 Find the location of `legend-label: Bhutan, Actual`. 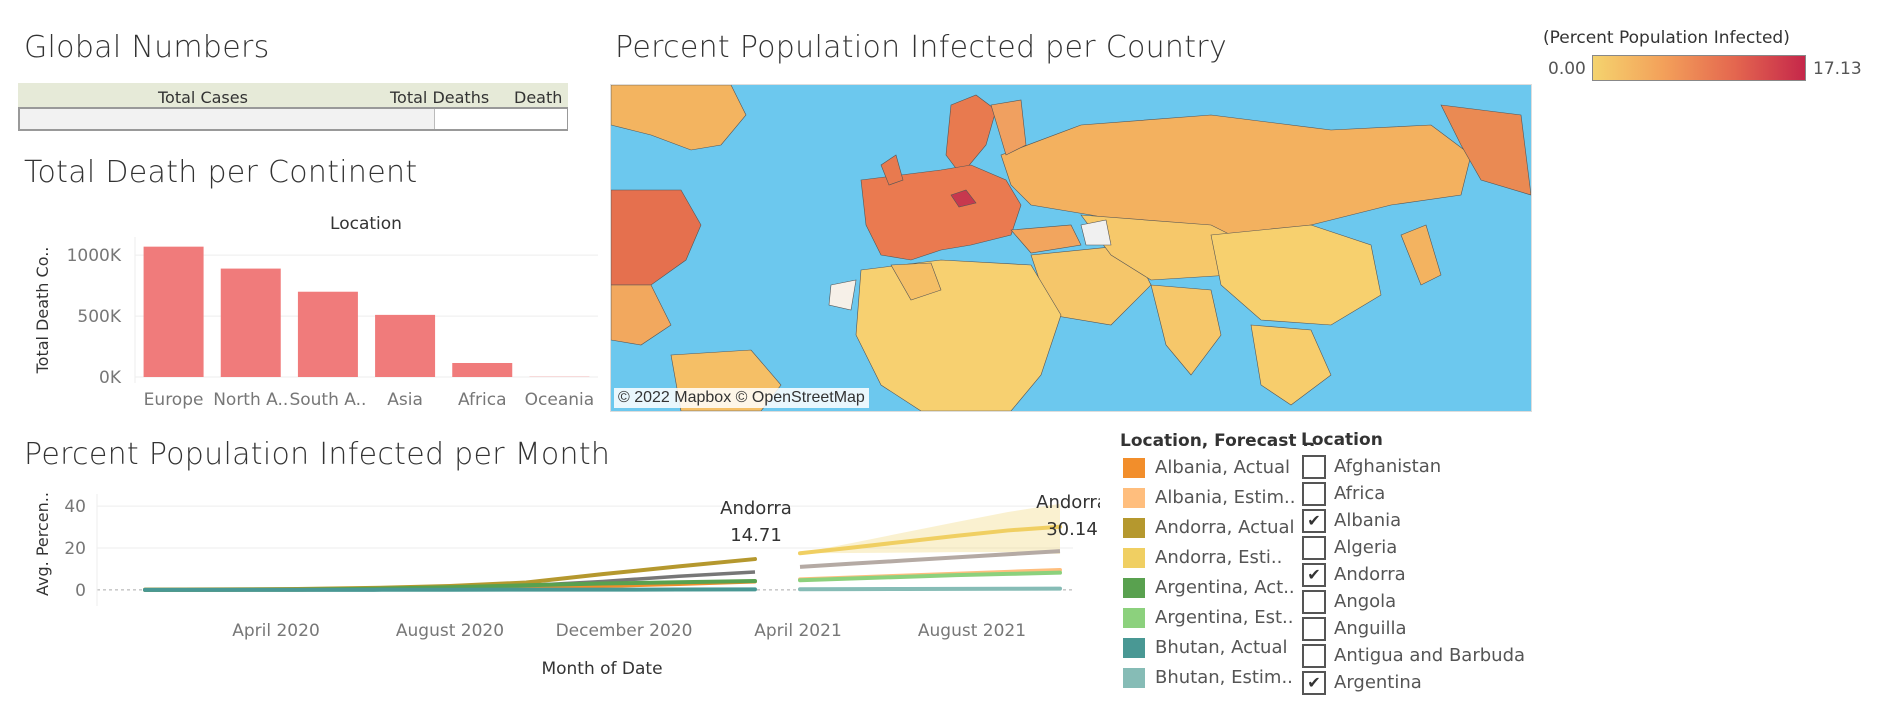

legend-label: Bhutan, Actual is located at coordinates (1221, 647).